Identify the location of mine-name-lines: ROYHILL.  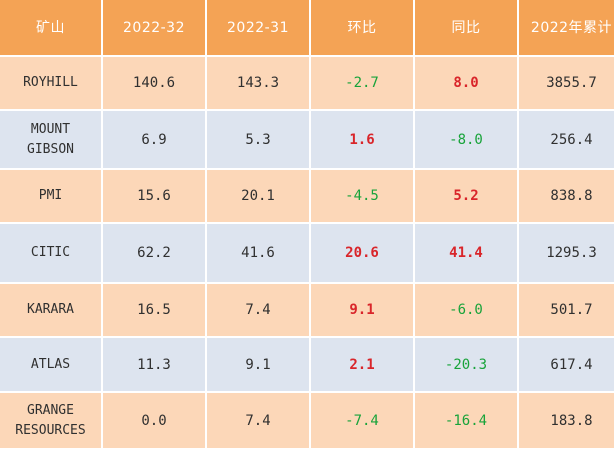
(50, 83).